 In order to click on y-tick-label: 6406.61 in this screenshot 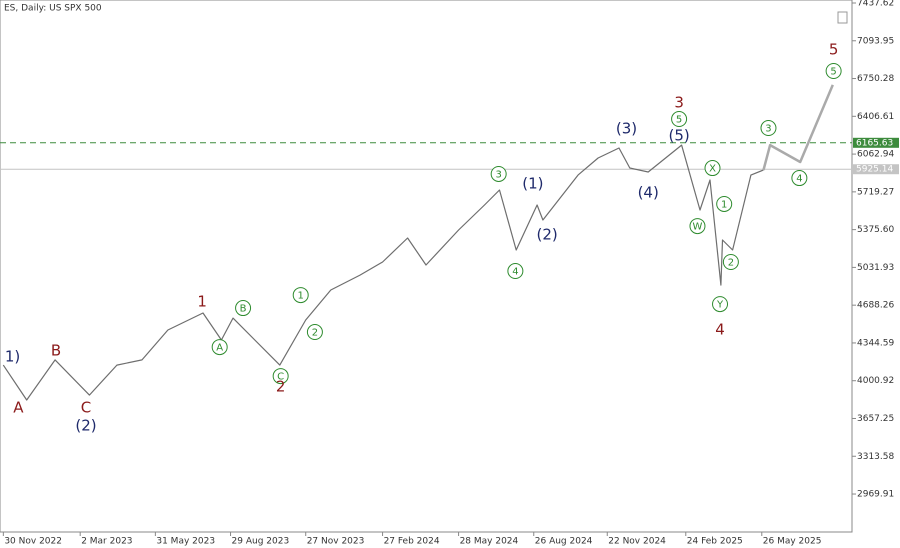, I will do `click(875, 117)`.